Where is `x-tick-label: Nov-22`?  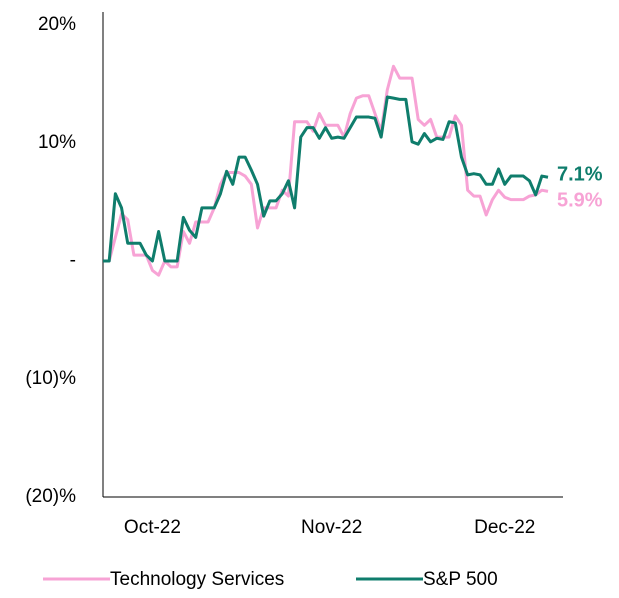 x-tick-label: Nov-22 is located at coordinates (331, 527).